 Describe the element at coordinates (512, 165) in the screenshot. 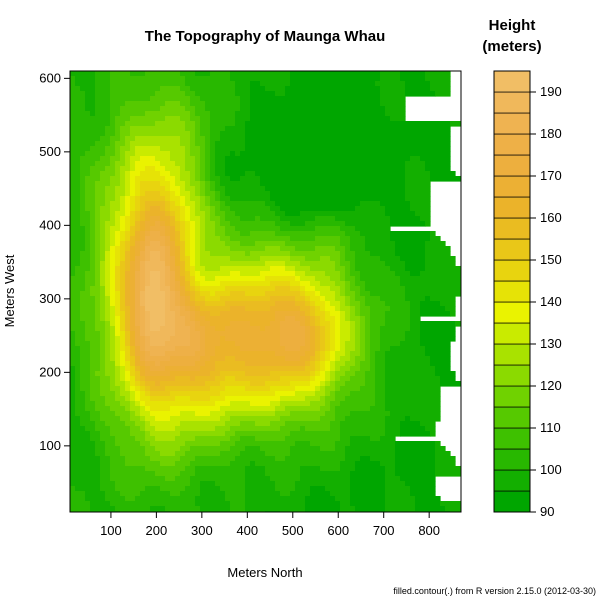

I see `key-color-band` at that location.